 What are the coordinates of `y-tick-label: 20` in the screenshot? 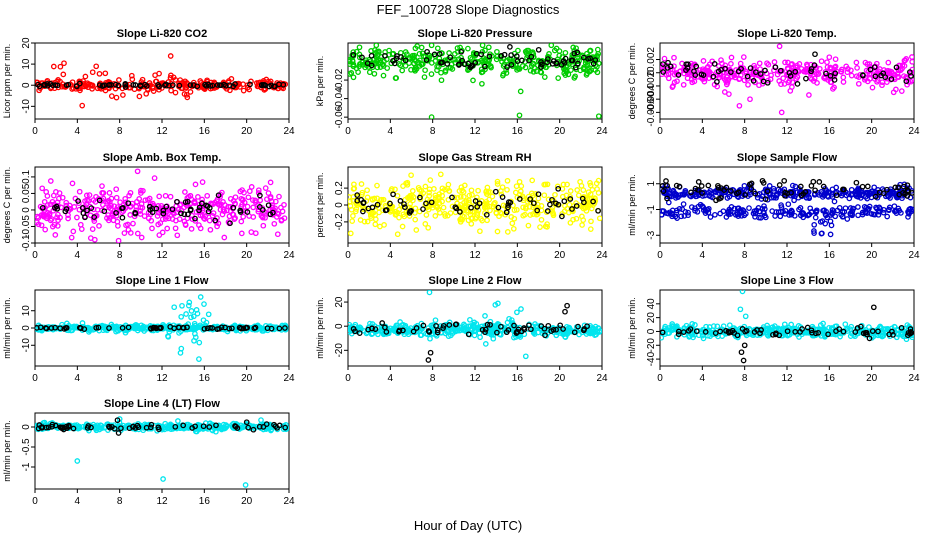 It's located at (339, 302).